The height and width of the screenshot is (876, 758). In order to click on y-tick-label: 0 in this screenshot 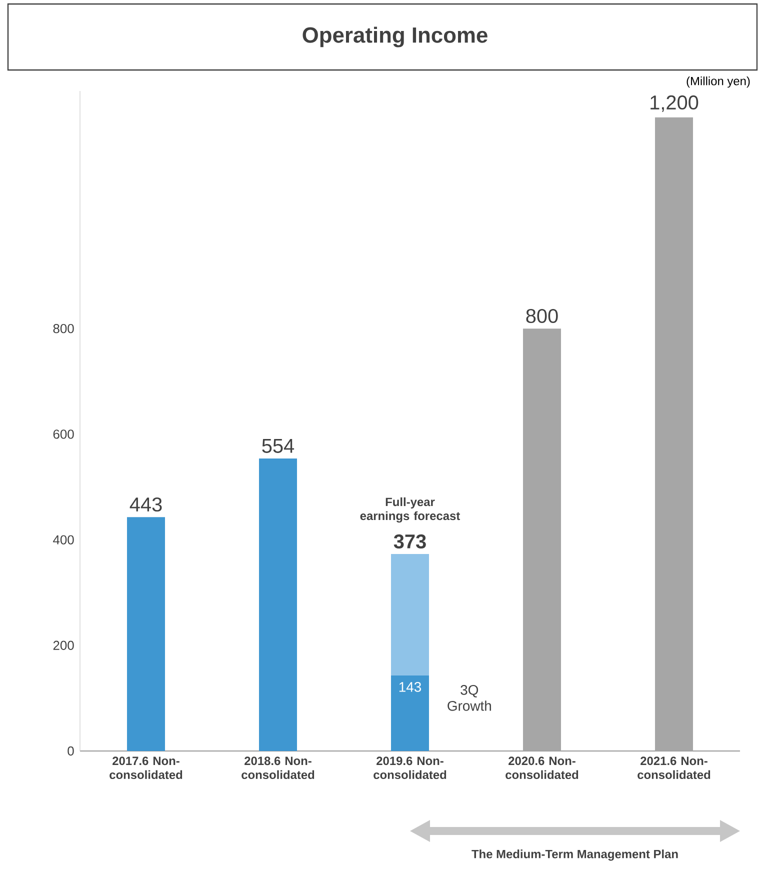, I will do `click(71, 751)`.